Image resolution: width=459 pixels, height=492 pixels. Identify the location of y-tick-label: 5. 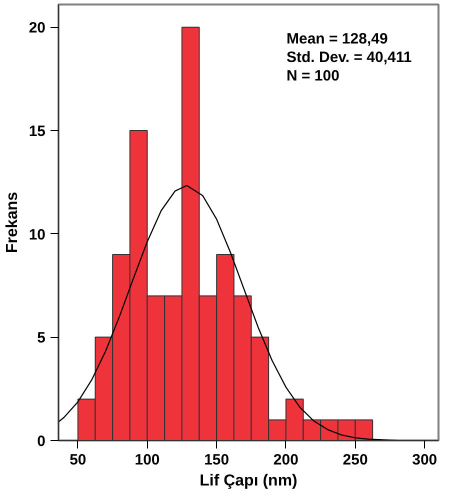
(41, 338).